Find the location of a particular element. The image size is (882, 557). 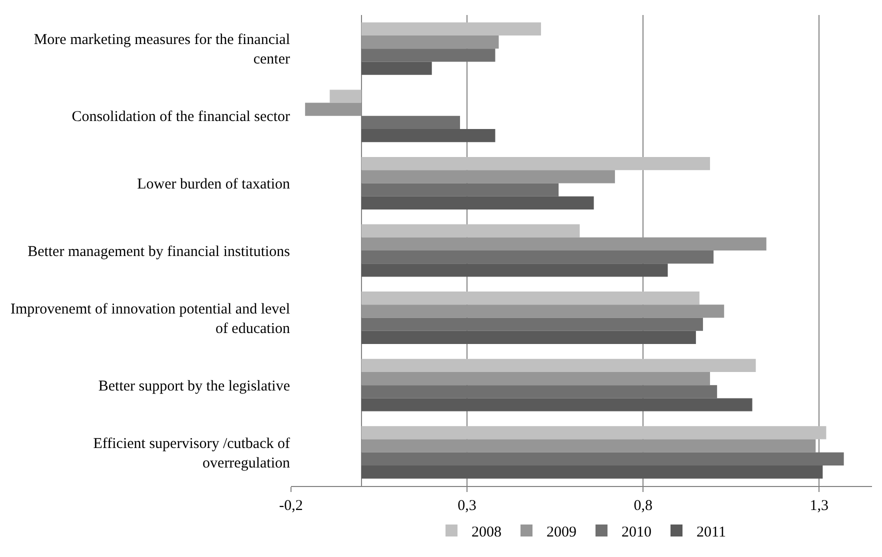

y-tick-label: Consolidation of the financial sector is located at coordinates (181, 117).